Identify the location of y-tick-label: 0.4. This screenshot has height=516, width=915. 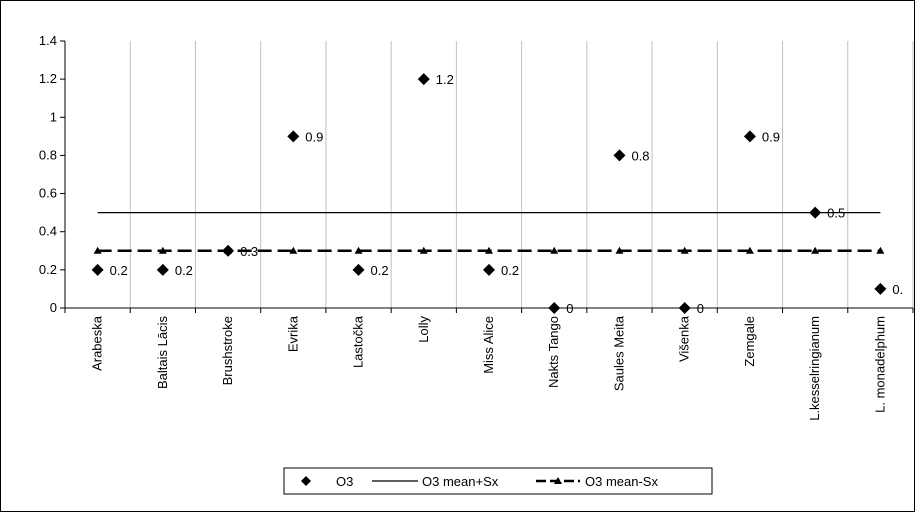
(48, 231).